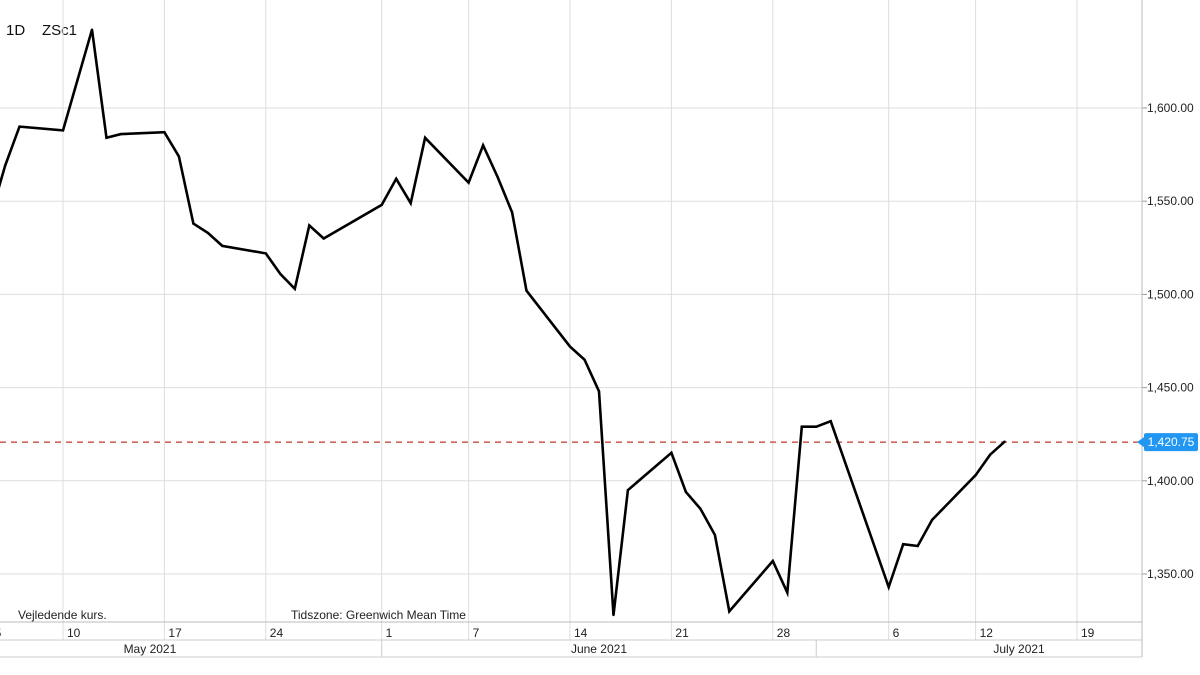 This screenshot has height=675, width=1200. I want to click on y-tick-label: 1,400.00, so click(1170, 481).